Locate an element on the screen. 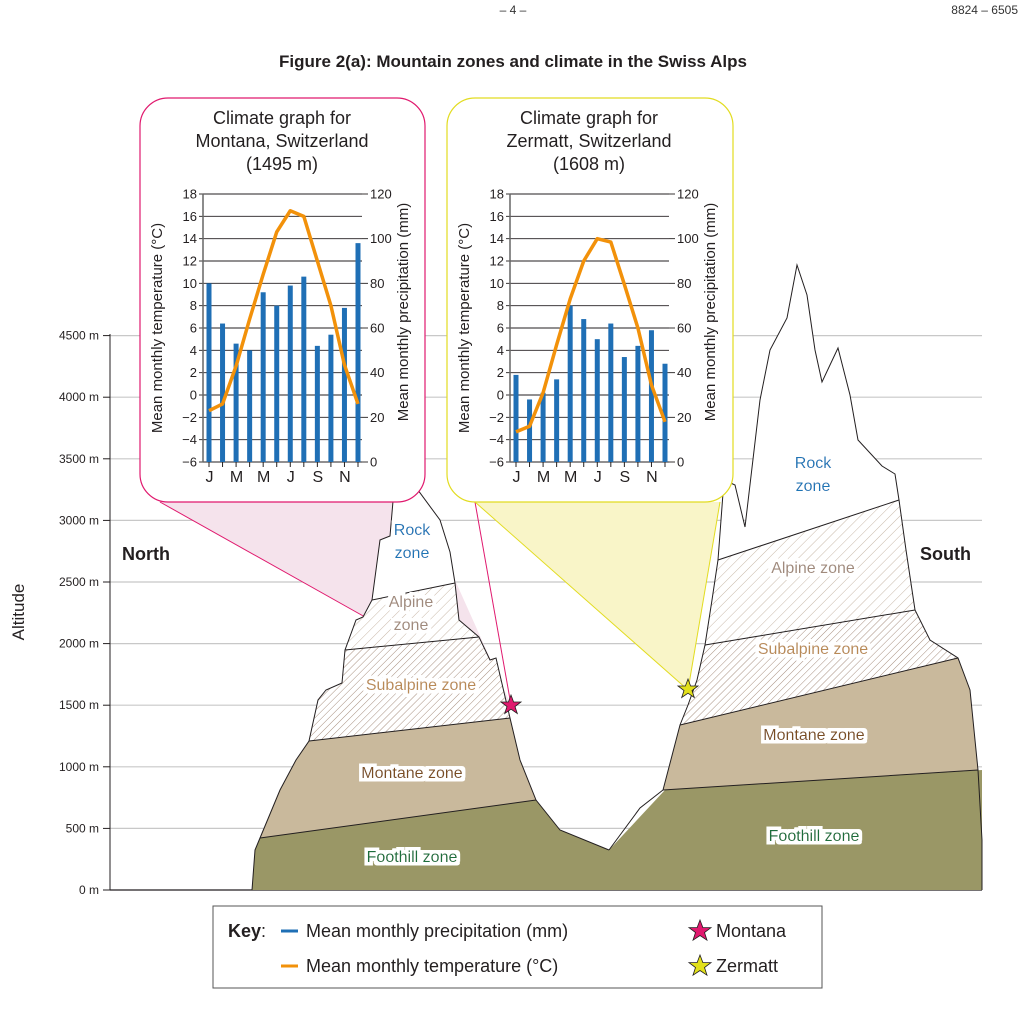 The width and height of the screenshot is (1026, 1021). south-montane-zone-label: Montane zone is located at coordinates (814, 735).